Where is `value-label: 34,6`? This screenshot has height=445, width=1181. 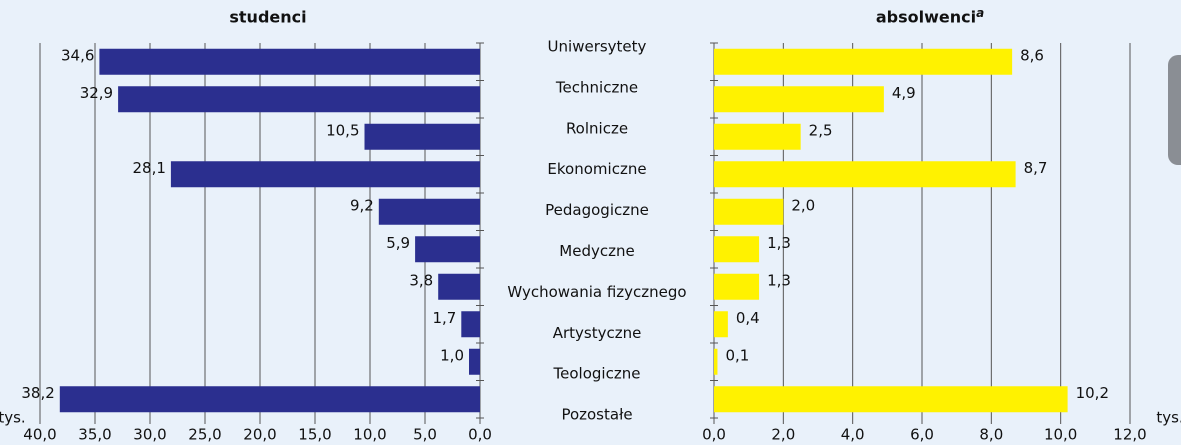
value-label: 34,6 is located at coordinates (77, 55).